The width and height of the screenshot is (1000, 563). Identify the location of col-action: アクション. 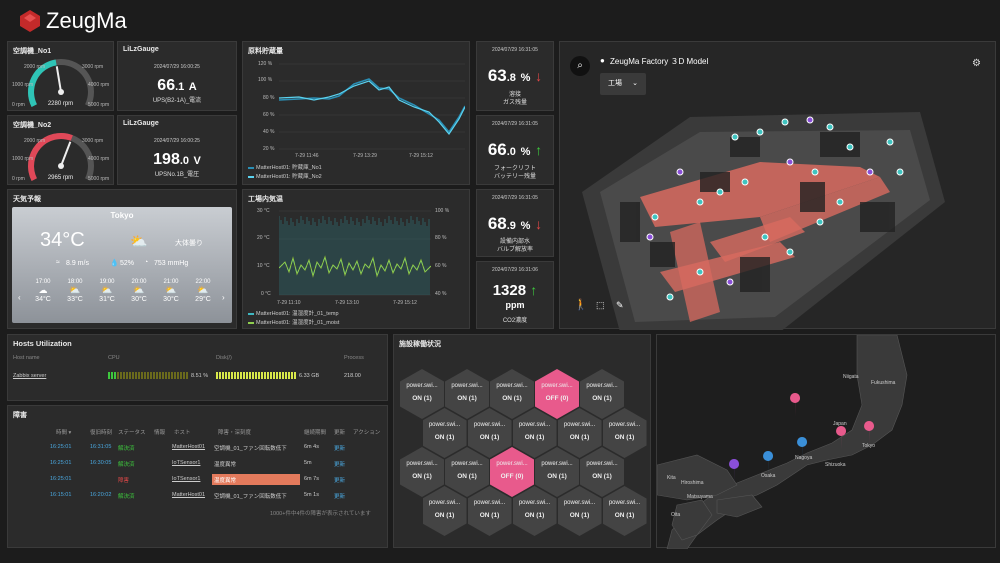
(367, 433).